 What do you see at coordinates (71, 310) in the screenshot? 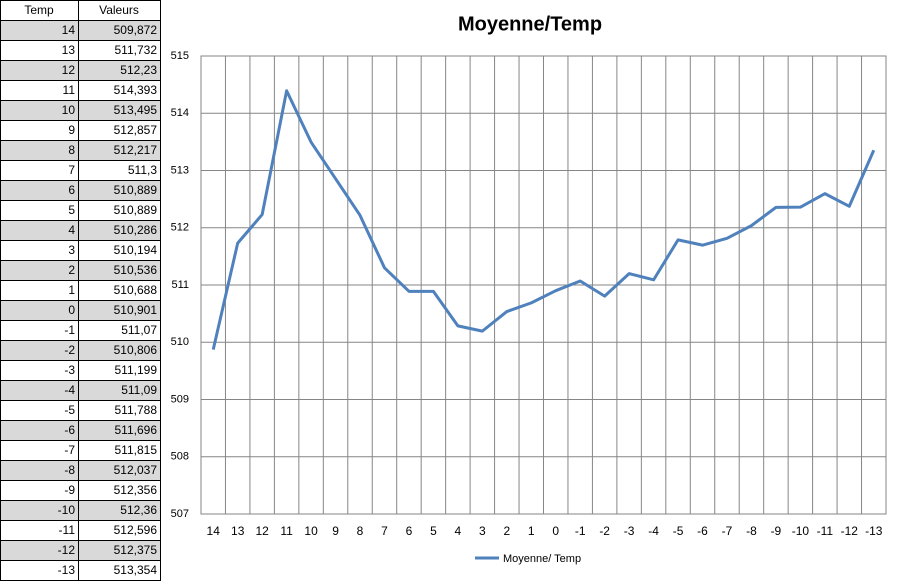
I see `cell-text: 0` at bounding box center [71, 310].